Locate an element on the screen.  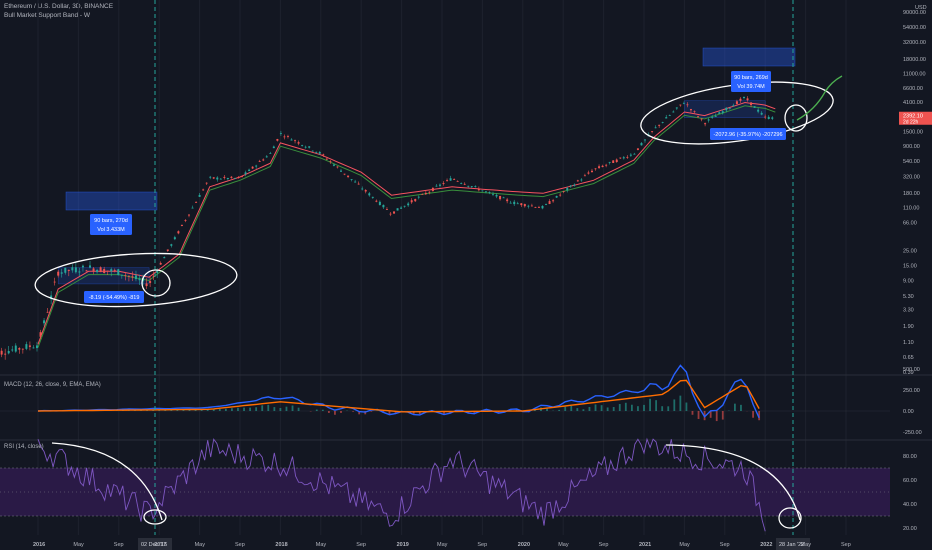
price-tick-label: 18000.00 is located at coordinates (914, 60).